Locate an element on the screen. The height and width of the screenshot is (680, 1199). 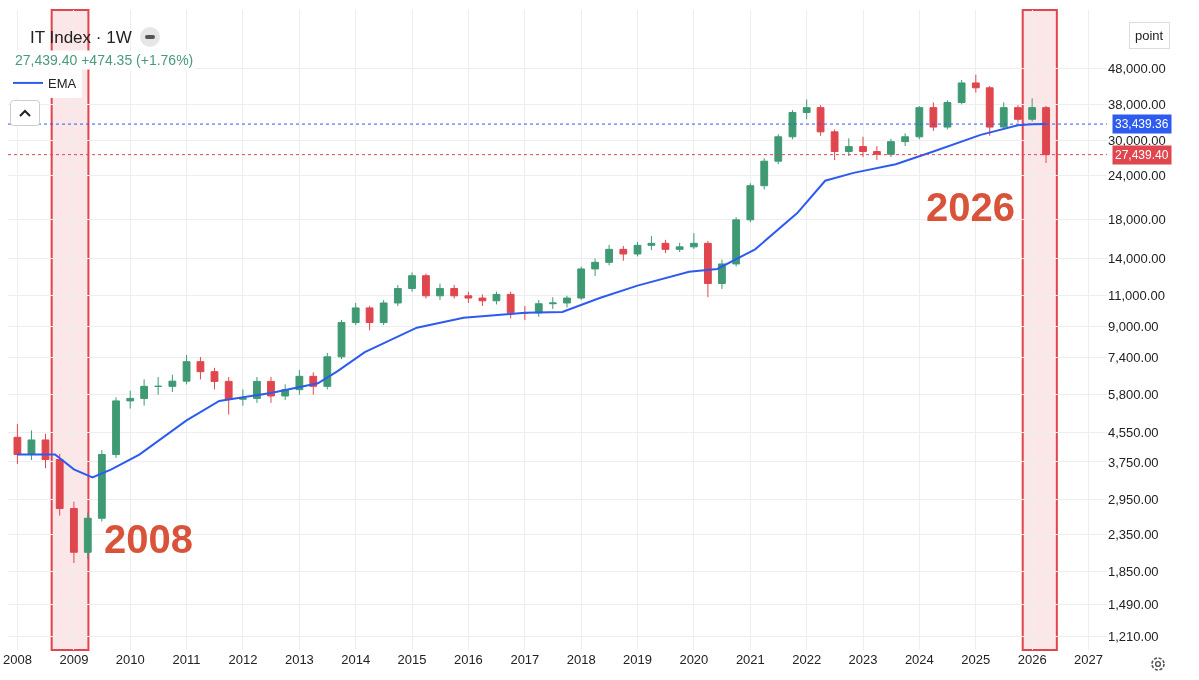
band-label: 2008 is located at coordinates (148, 539).